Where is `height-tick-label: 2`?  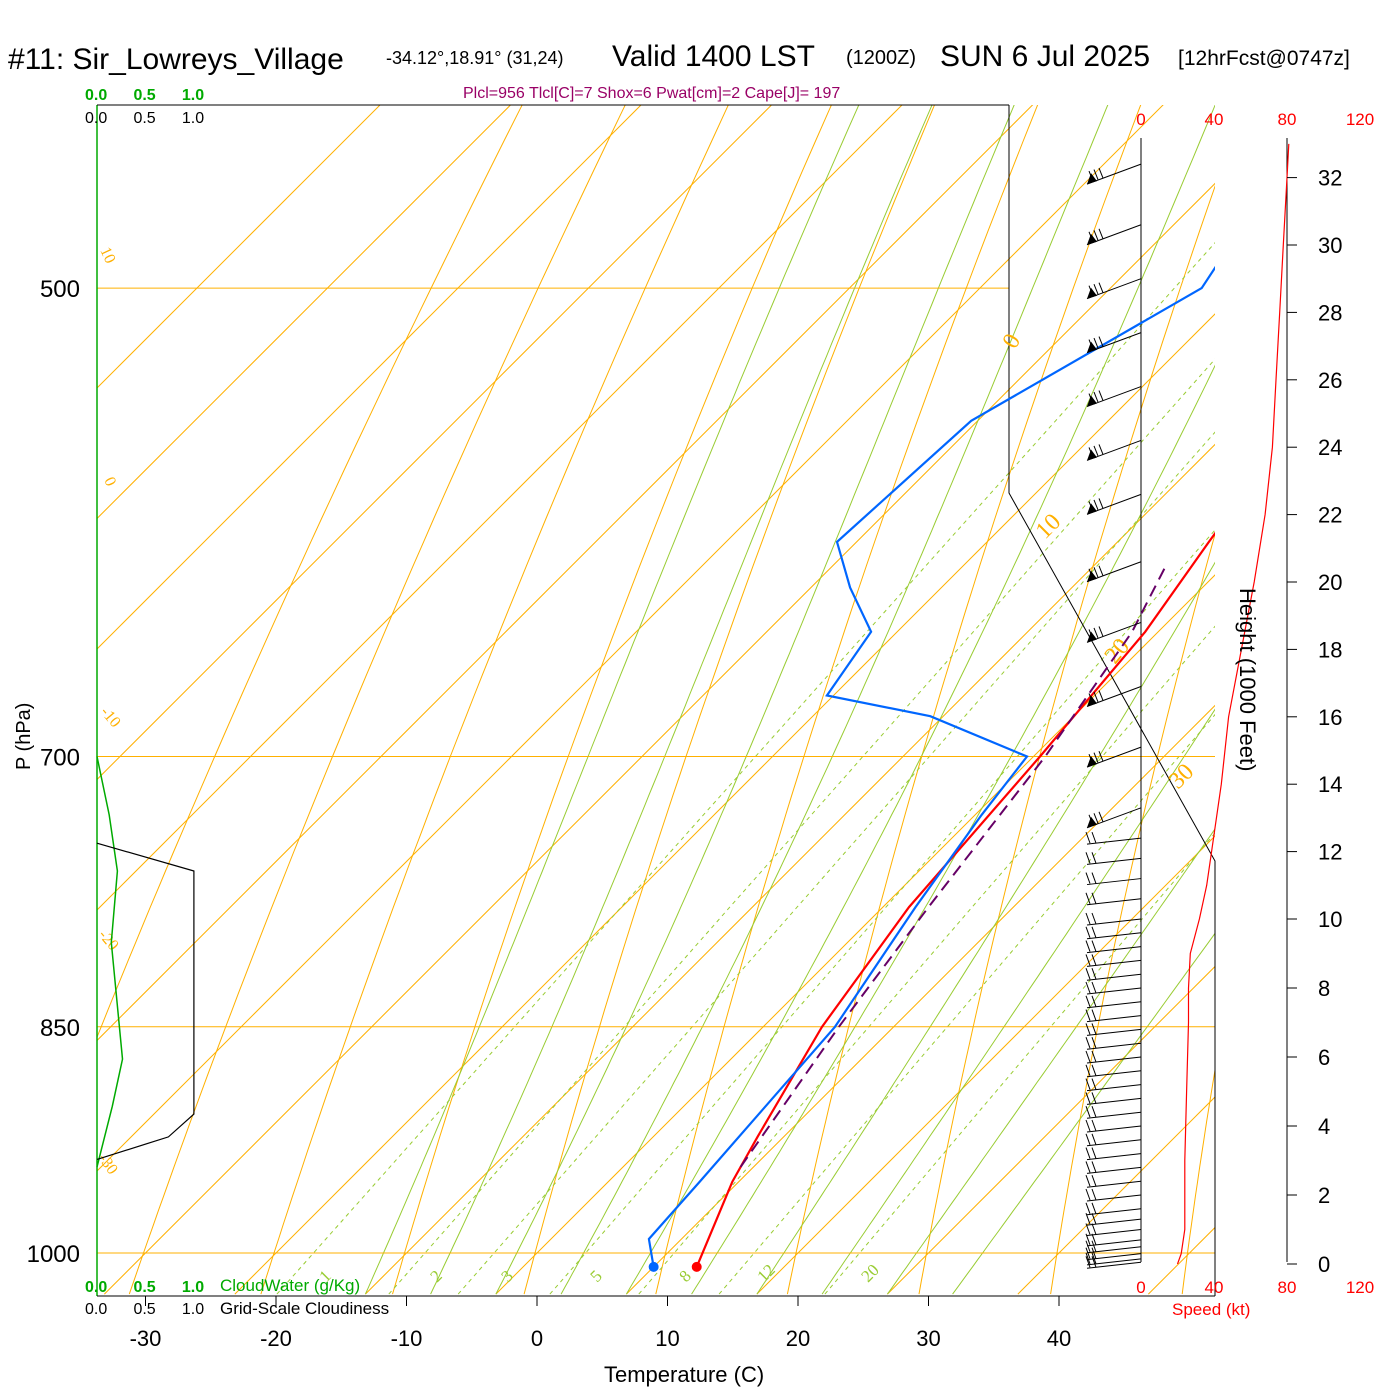 height-tick-label: 2 is located at coordinates (1324, 1195).